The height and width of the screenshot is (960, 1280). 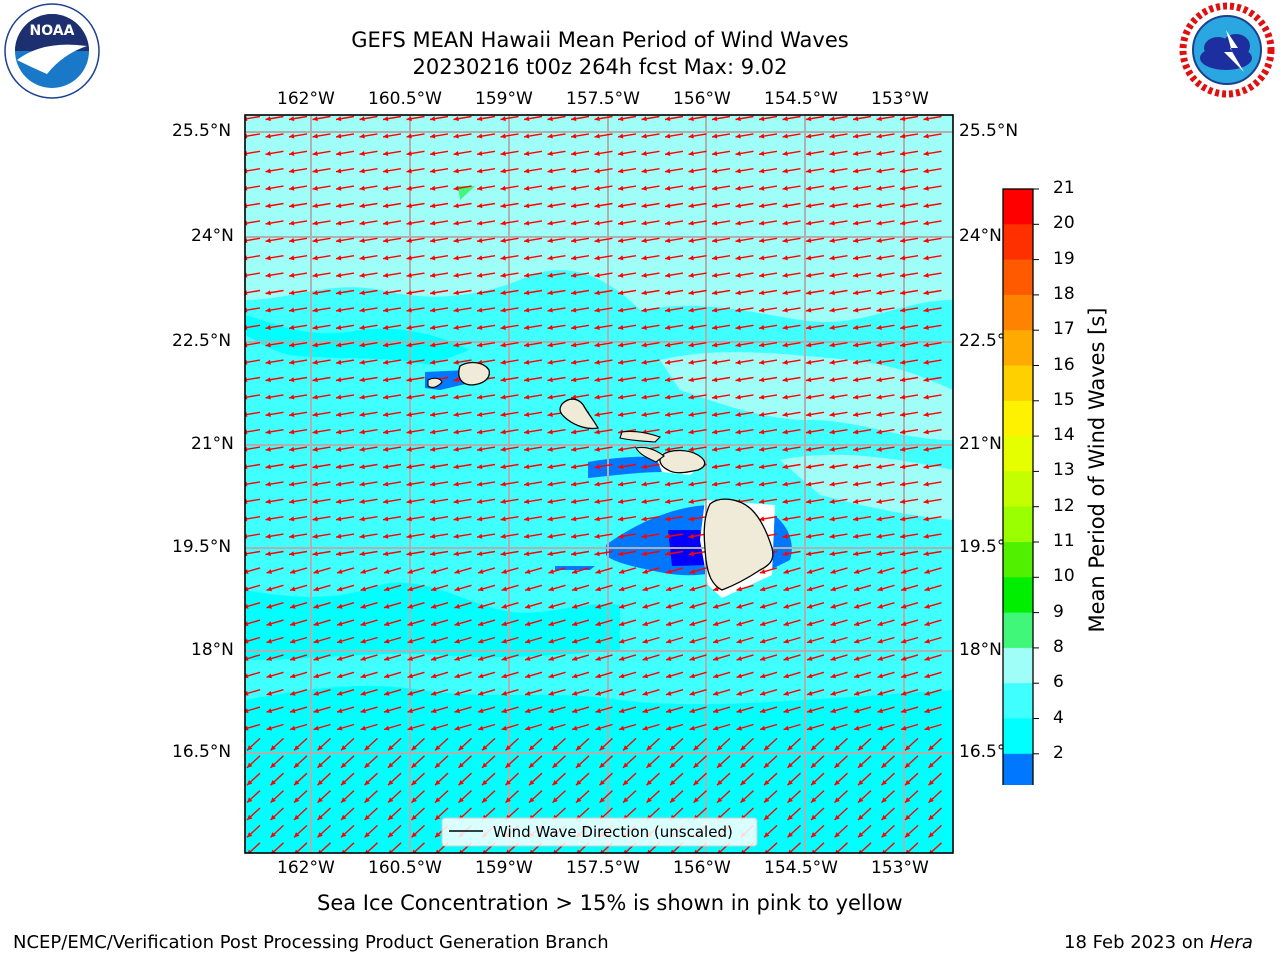 What do you see at coordinates (306, 868) in the screenshot?
I see `lon-label-bottom: 162°W` at bounding box center [306, 868].